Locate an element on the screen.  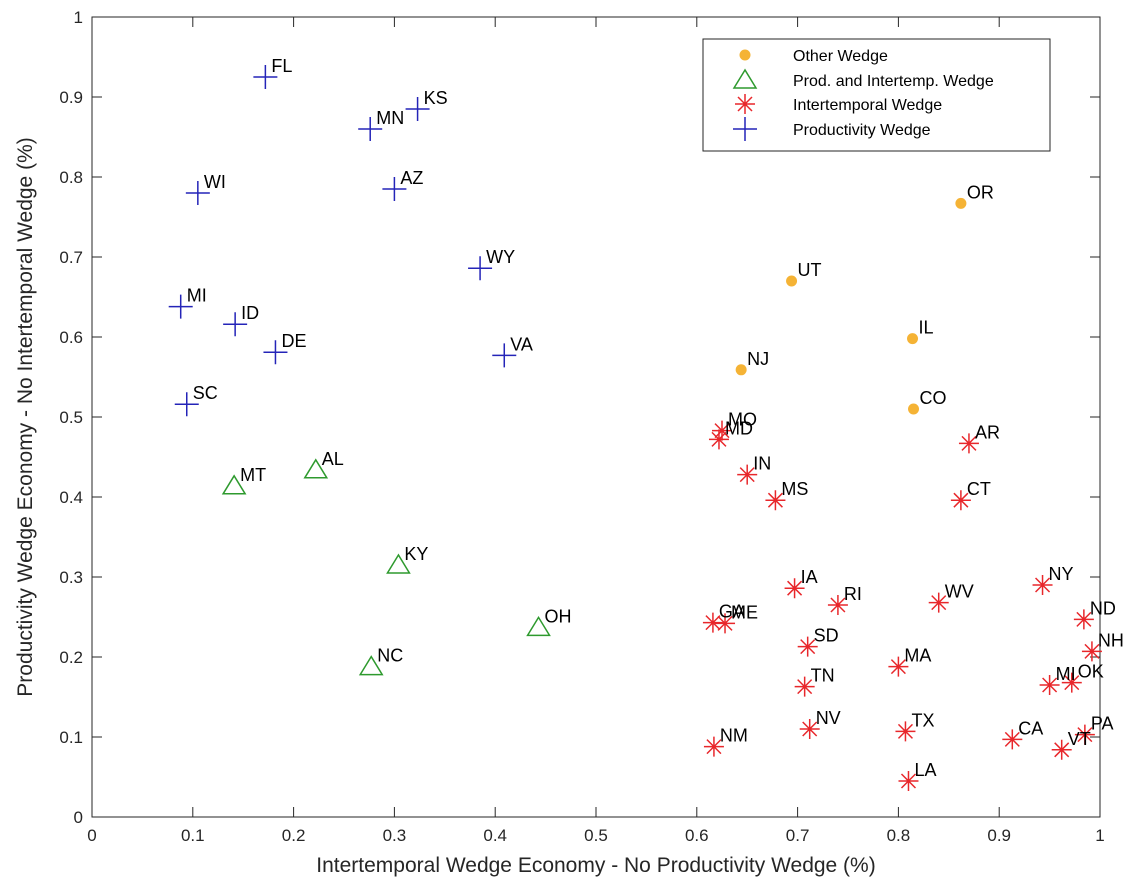
point-label-ky: KY is located at coordinates (416, 554).